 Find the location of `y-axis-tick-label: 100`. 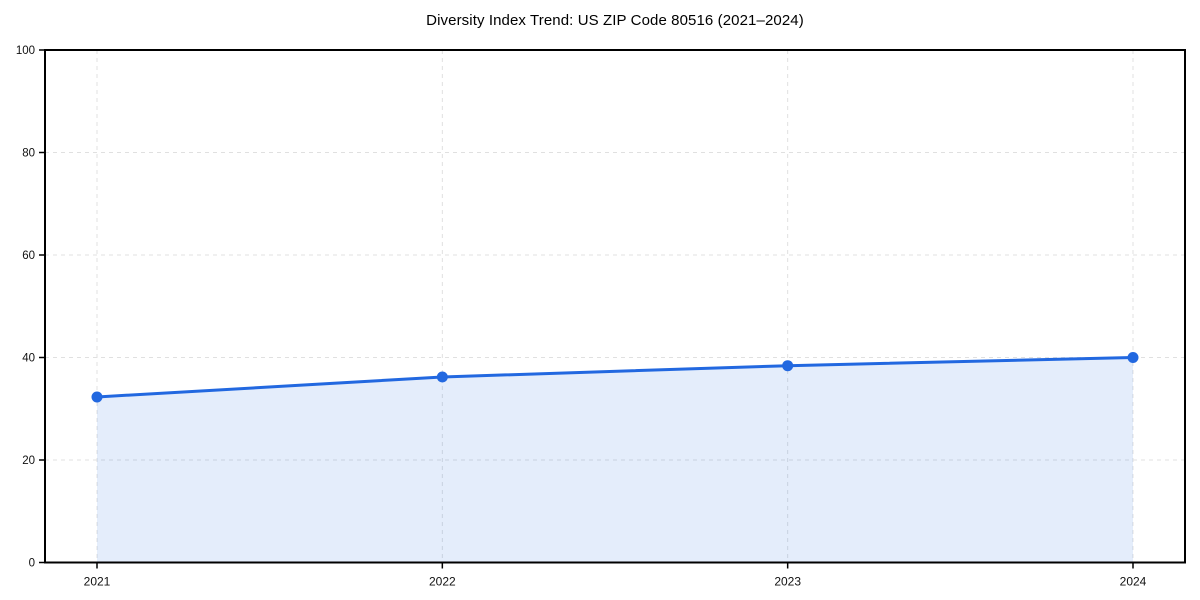

y-axis-tick-label: 100 is located at coordinates (25, 51).